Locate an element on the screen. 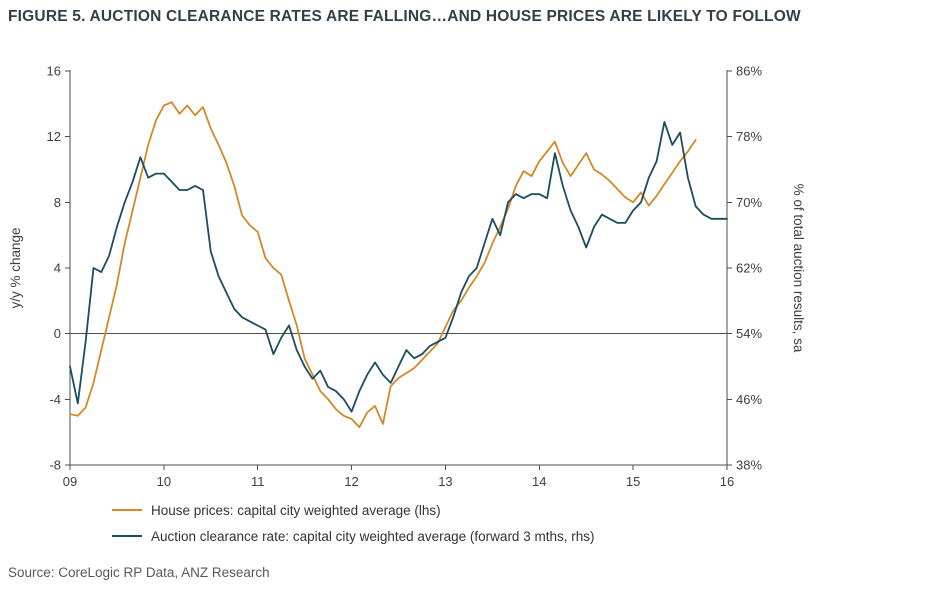  lhs-tick-label: 4 is located at coordinates (57, 268).